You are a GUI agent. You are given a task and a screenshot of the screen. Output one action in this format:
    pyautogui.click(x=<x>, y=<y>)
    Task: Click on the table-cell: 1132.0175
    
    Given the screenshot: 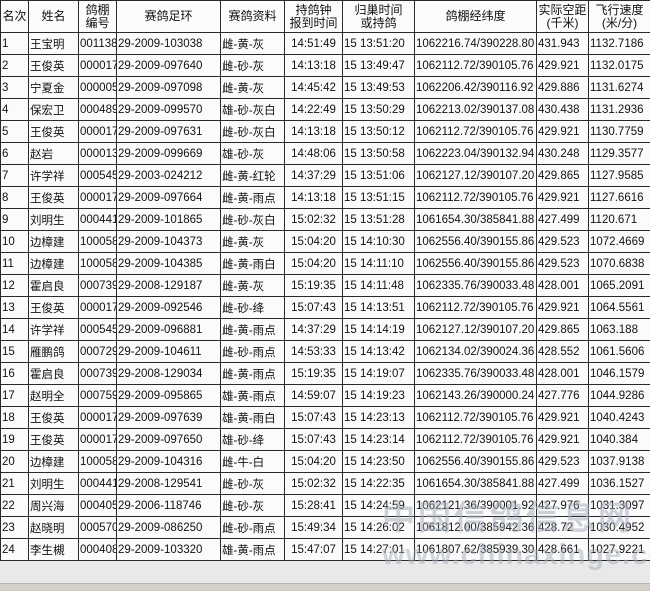 What is the action you would take?
    pyautogui.click(x=619, y=65)
    